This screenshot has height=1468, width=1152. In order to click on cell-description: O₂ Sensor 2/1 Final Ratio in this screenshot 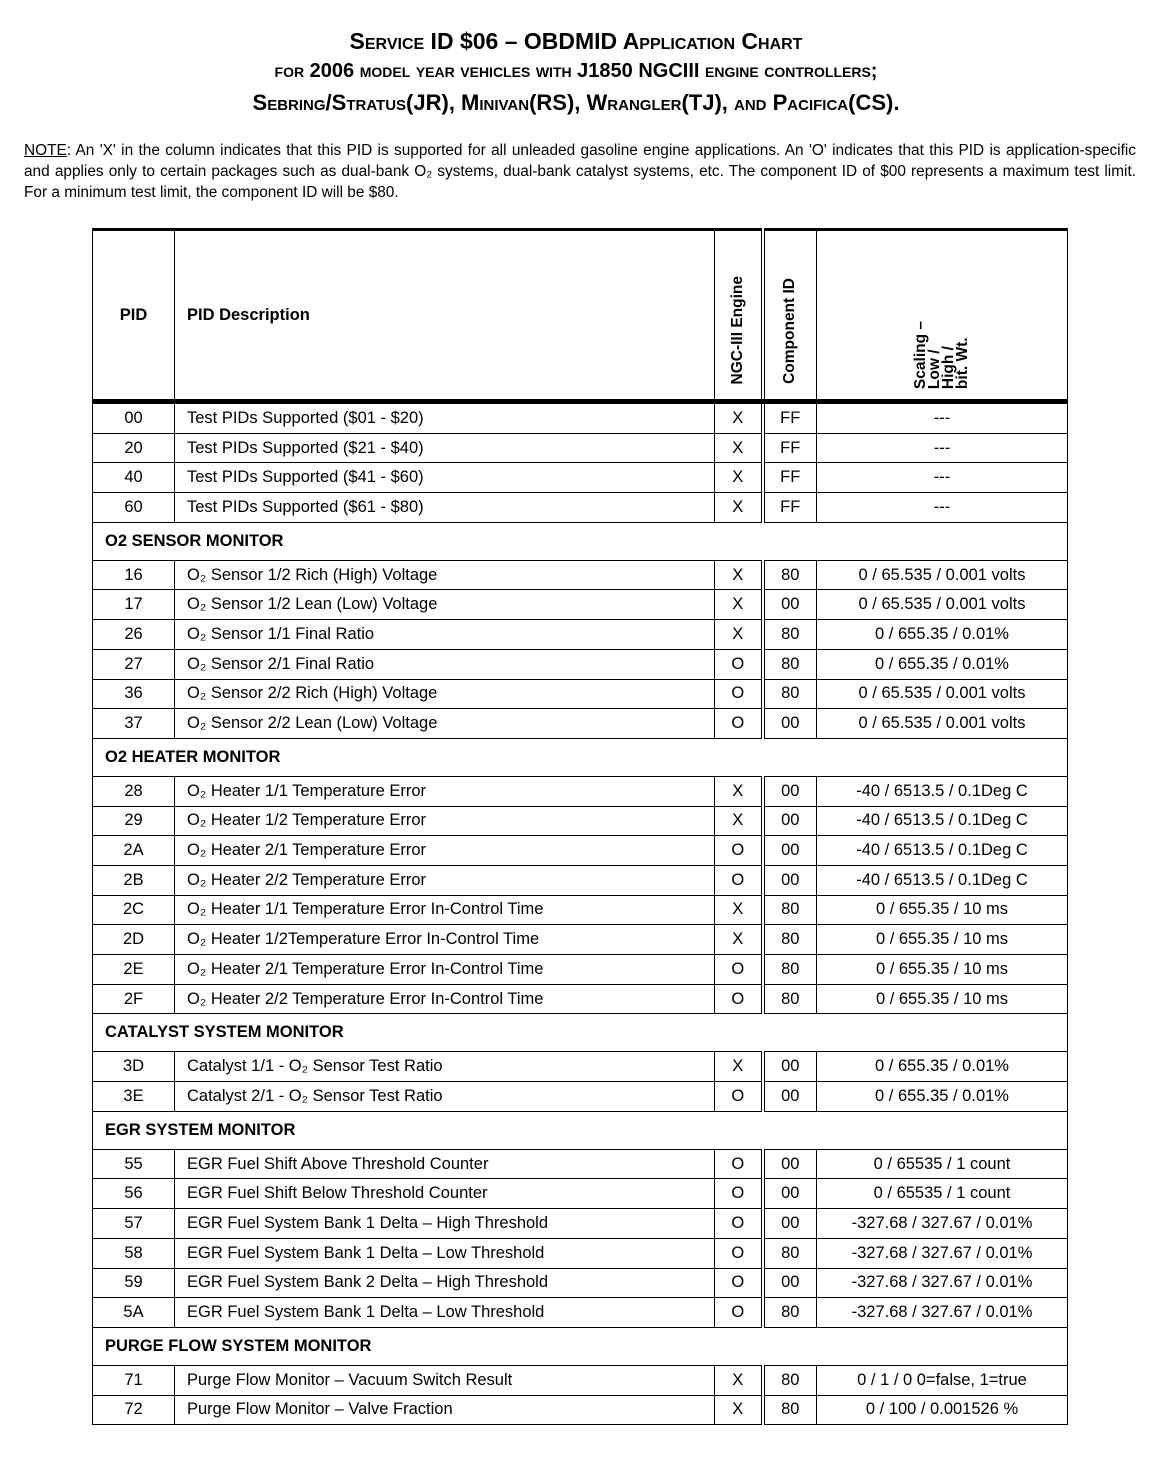, I will do `click(444, 664)`.